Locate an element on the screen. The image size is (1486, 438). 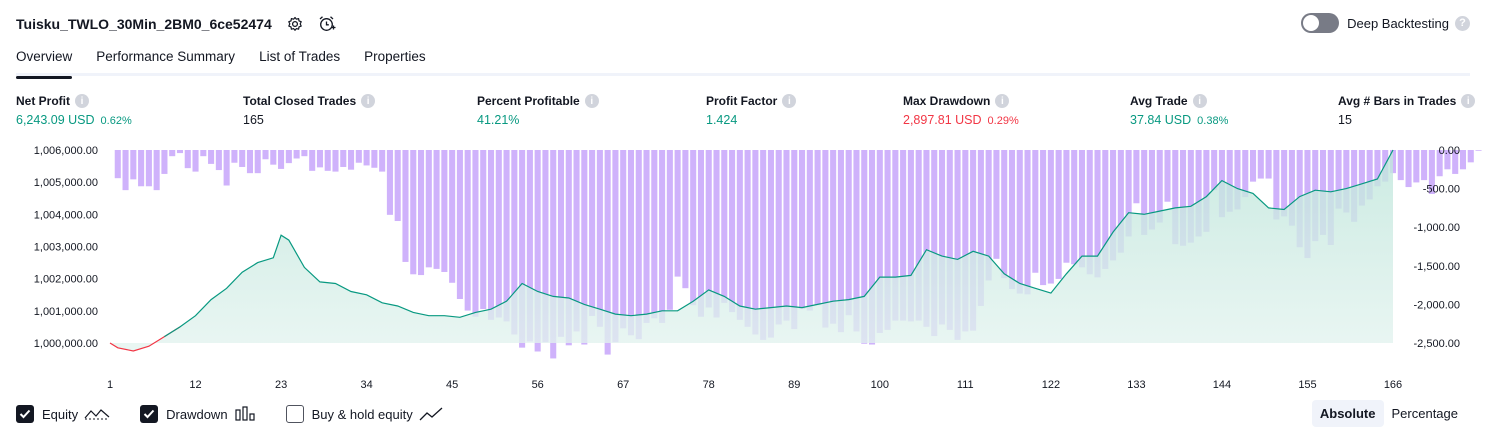
tab-overview: Overview is located at coordinates (44, 61).